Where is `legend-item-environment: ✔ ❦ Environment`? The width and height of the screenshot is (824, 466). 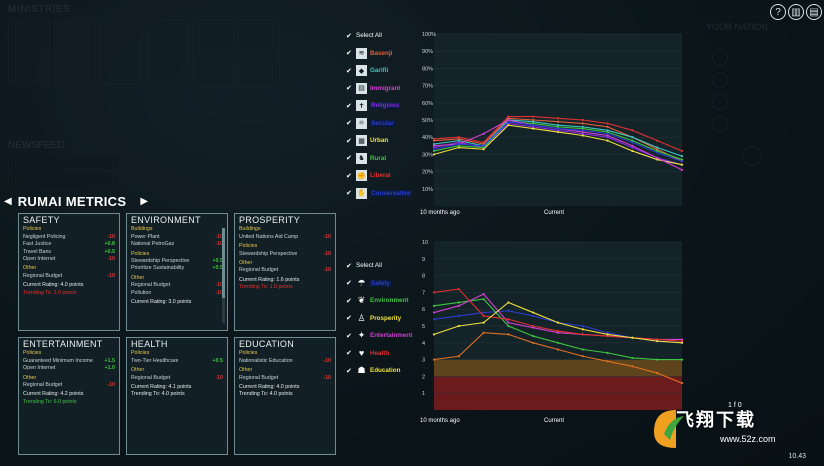
legend-item-environment: ✔ ❦ Environment is located at coordinates (379, 301).